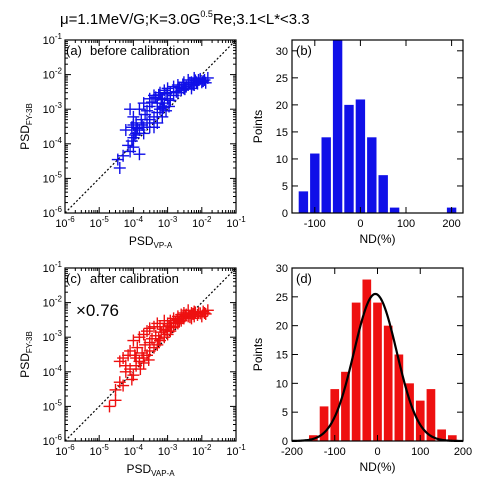  Describe the element at coordinates (304, 50) in the screenshot. I see `panel-label: (b)` at that location.